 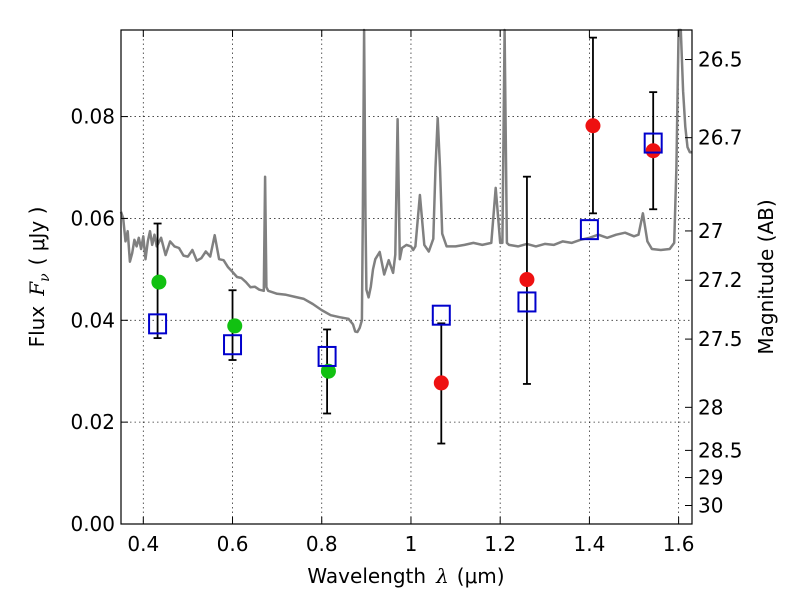 What do you see at coordinates (243, 326) in the screenshot?
I see `green-points-layer` at bounding box center [243, 326].